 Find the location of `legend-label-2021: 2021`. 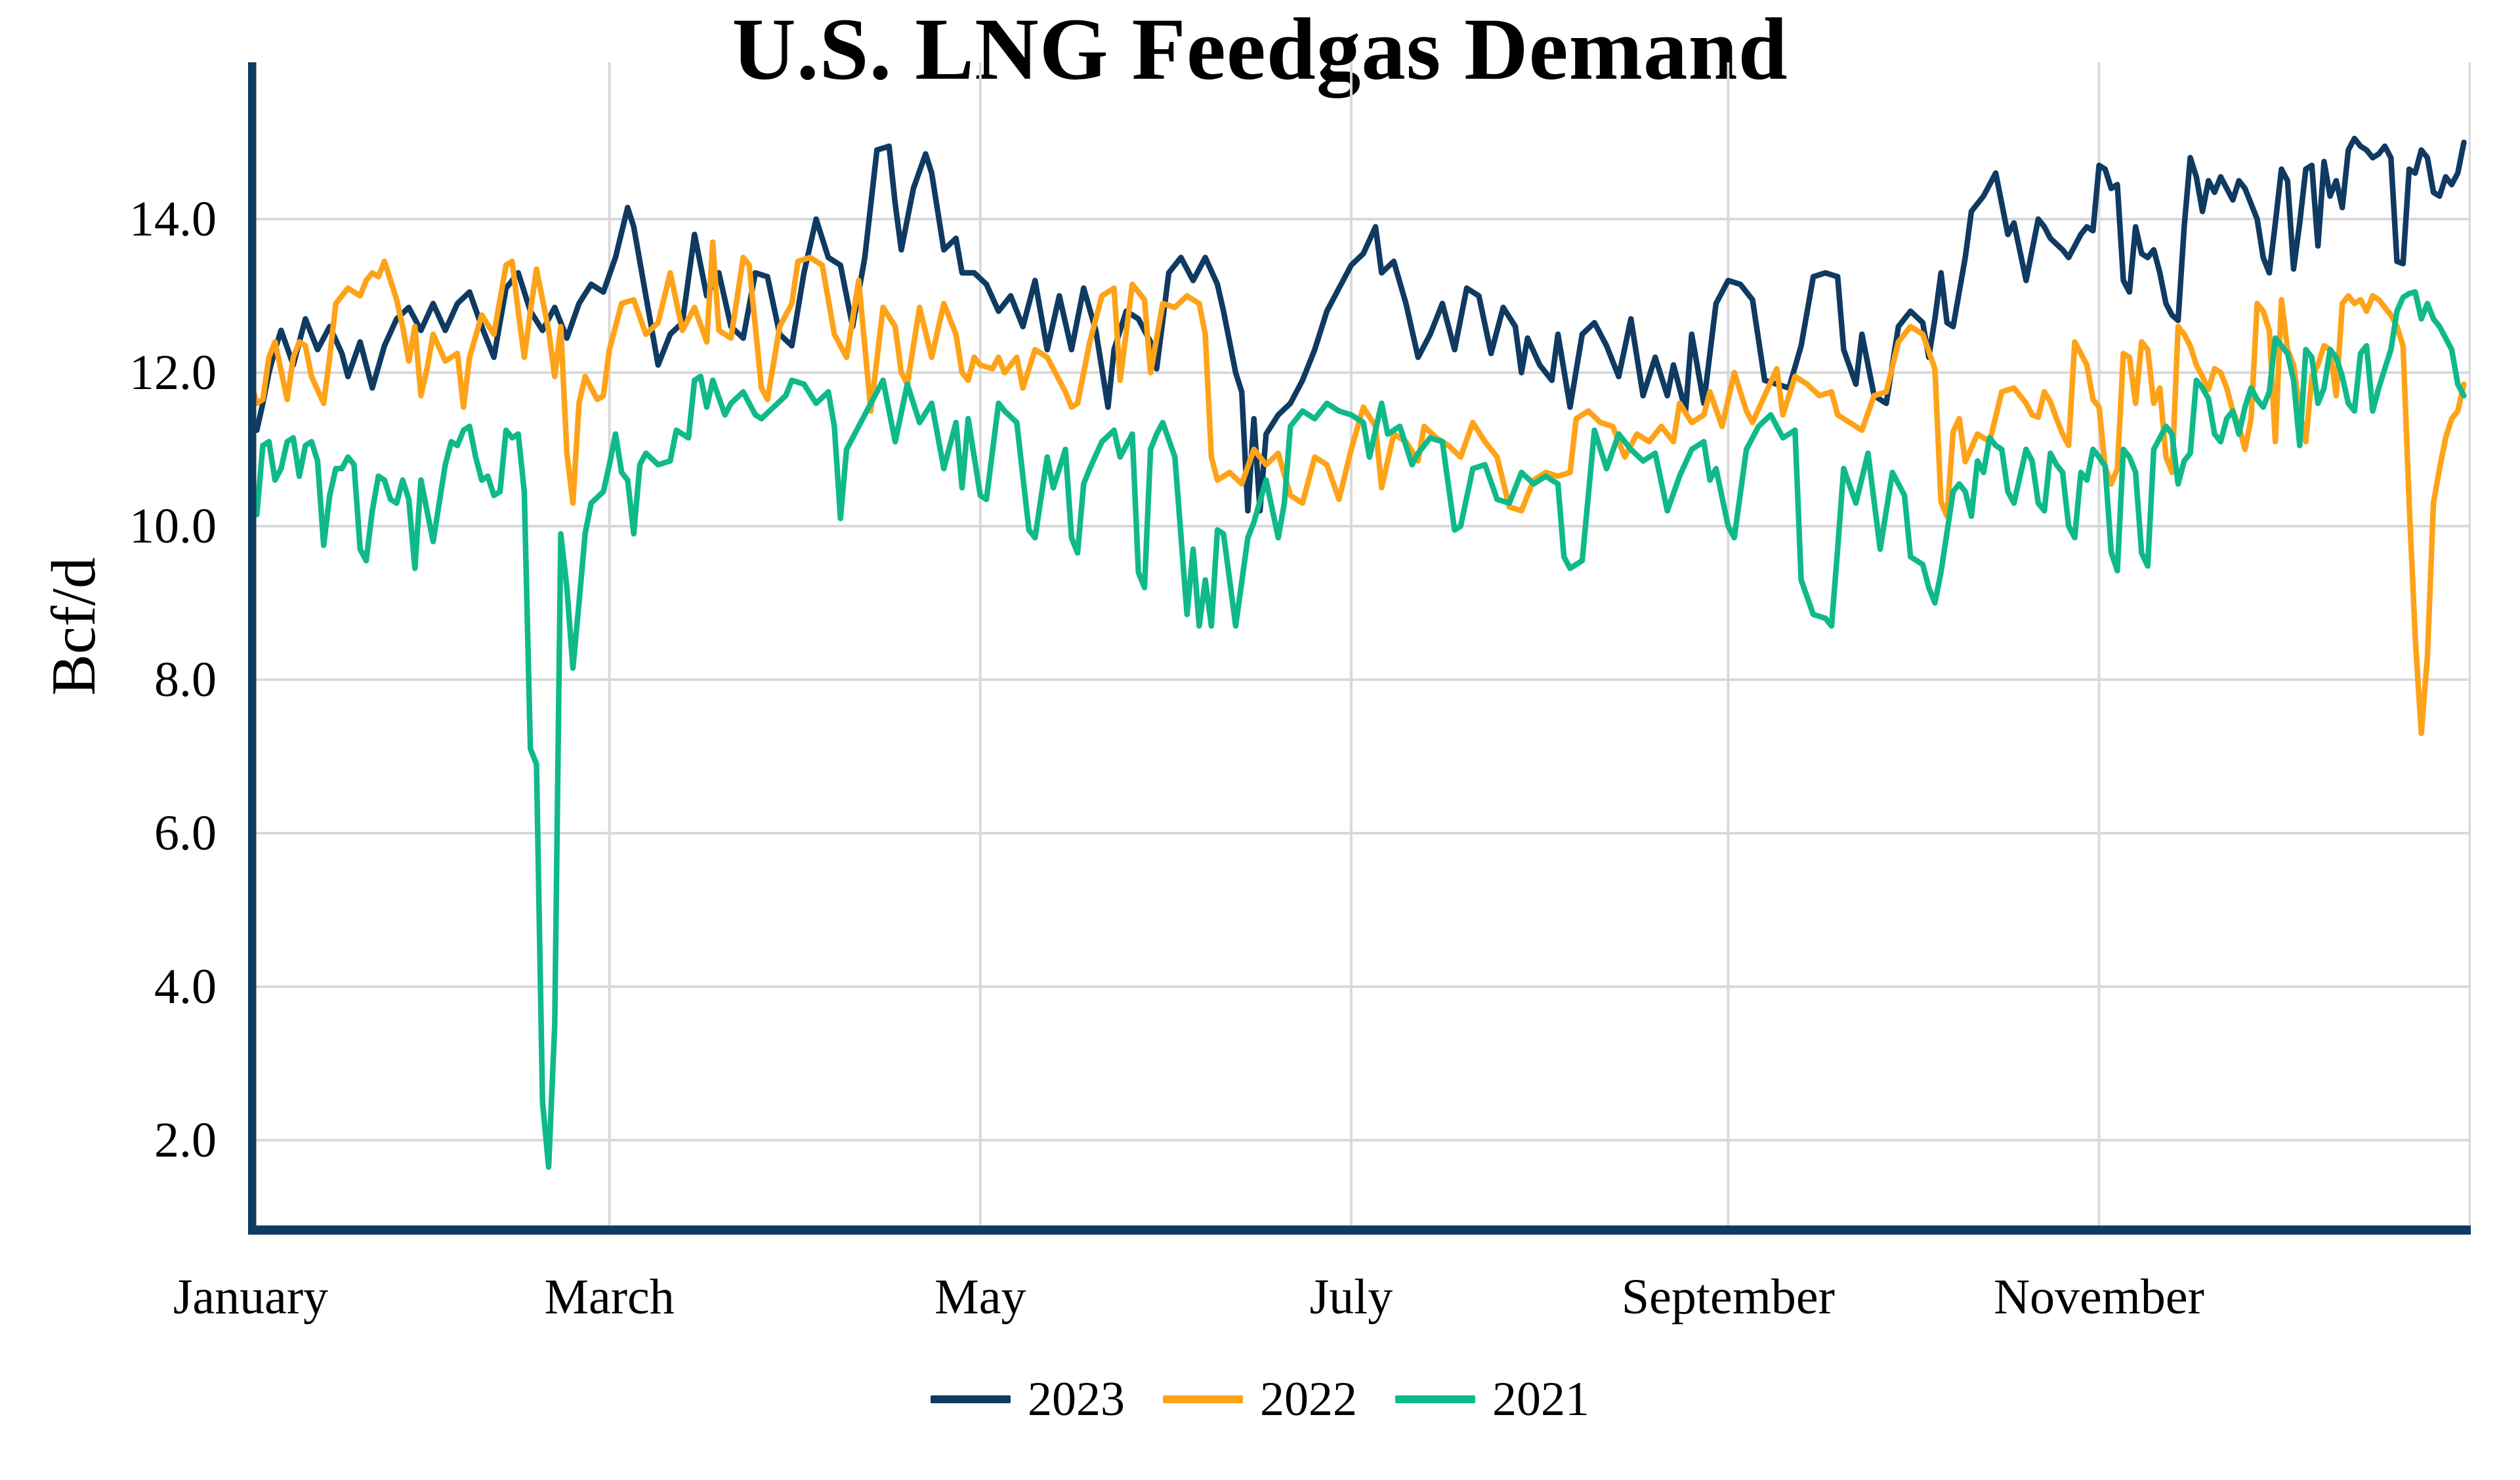

legend-label-2021: 2021 is located at coordinates (1540, 1399).